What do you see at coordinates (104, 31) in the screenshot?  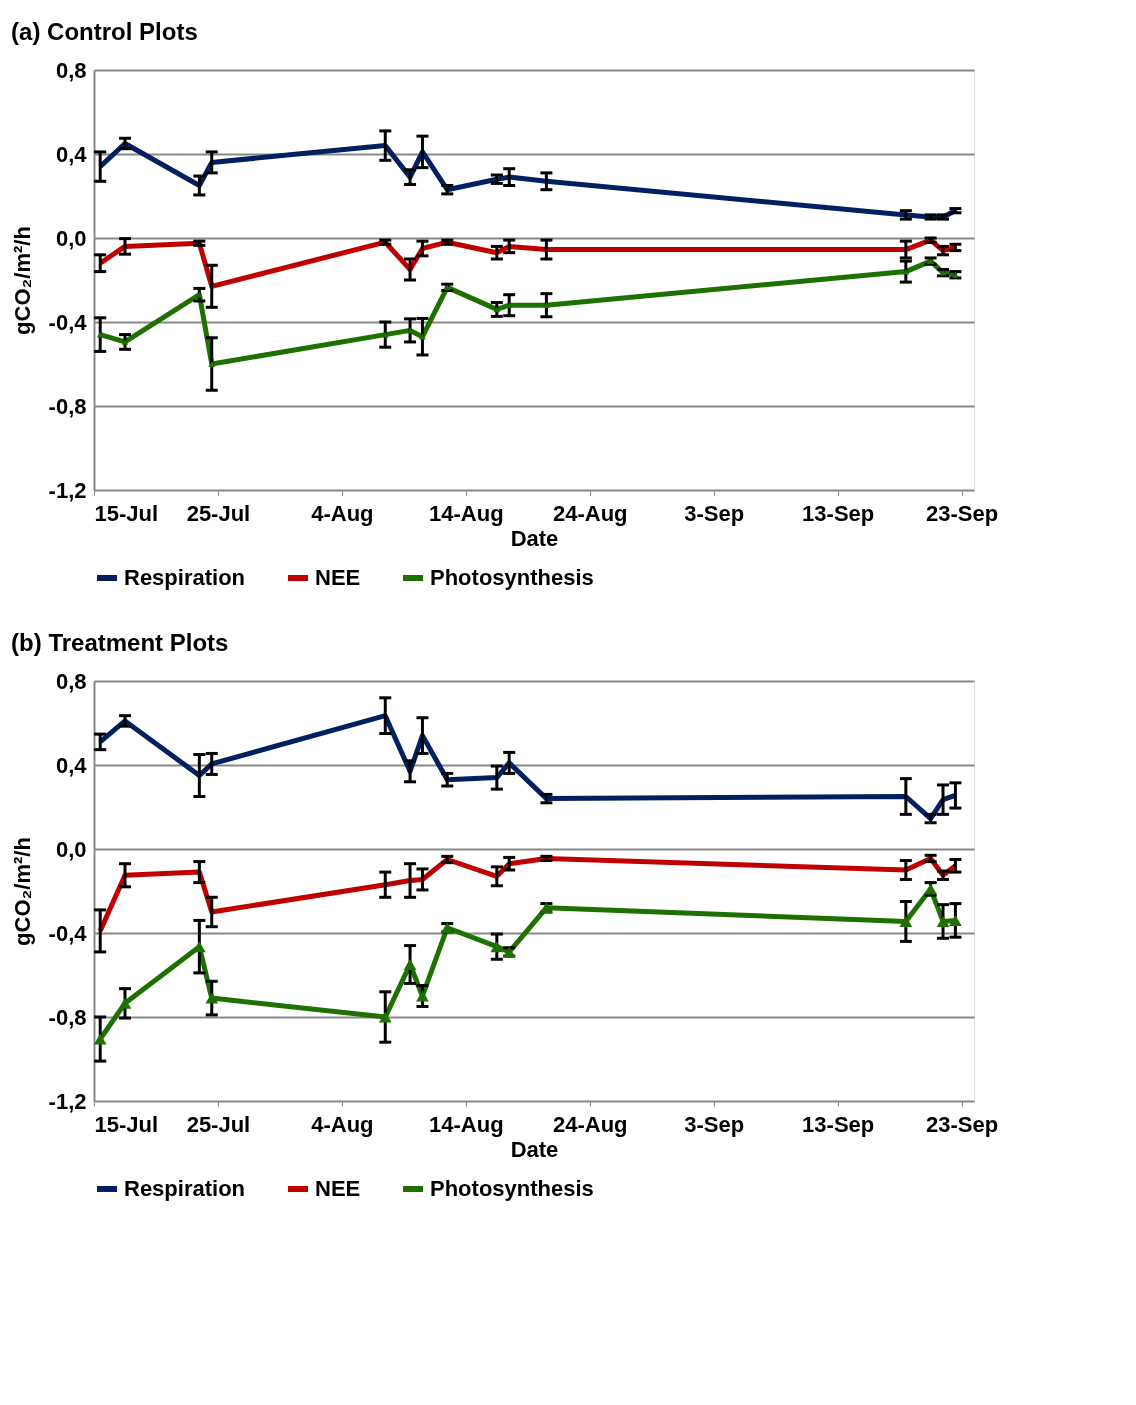 I see `chart-title: (a) Control Plots` at bounding box center [104, 31].